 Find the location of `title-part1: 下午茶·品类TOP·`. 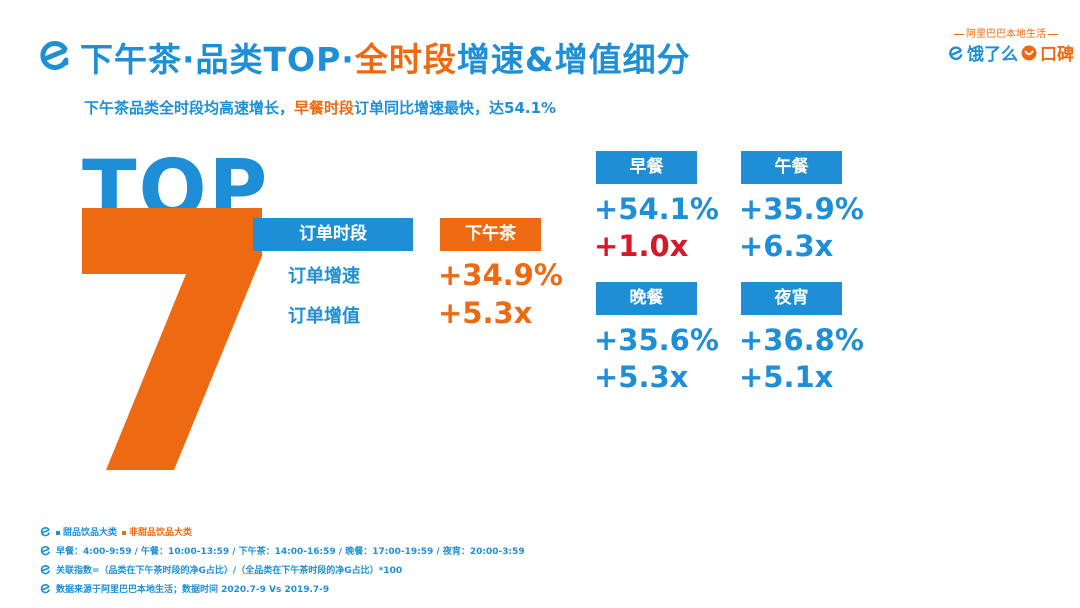

title-part1: 下午茶·品类TOP· is located at coordinates (217, 59).